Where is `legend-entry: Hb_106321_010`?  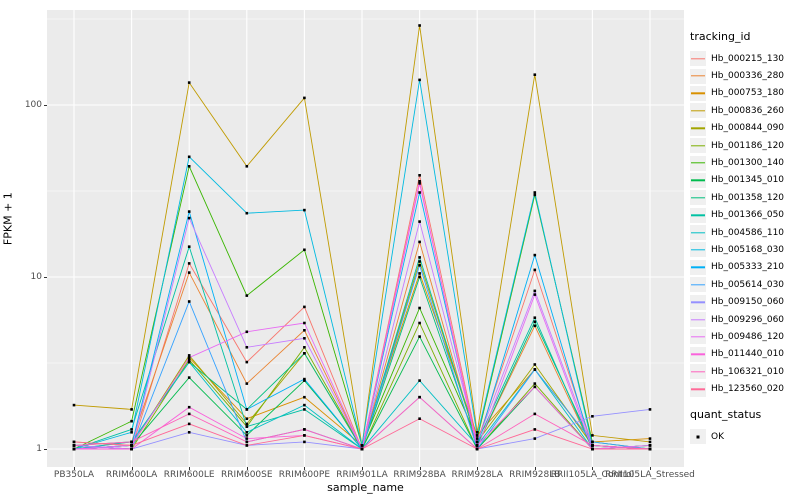 legend-entry: Hb_106321_010 is located at coordinates (744, 371).